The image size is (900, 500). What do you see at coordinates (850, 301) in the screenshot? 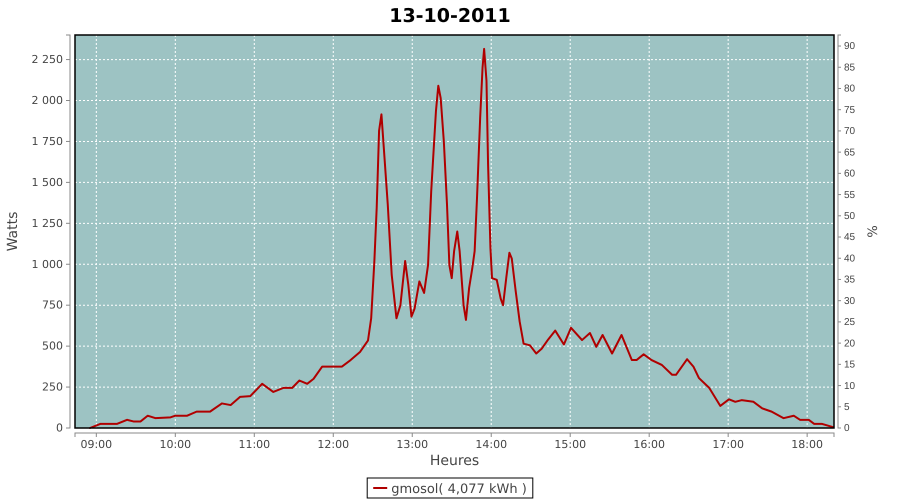
I see `y2-tick-label: 30` at bounding box center [850, 301].